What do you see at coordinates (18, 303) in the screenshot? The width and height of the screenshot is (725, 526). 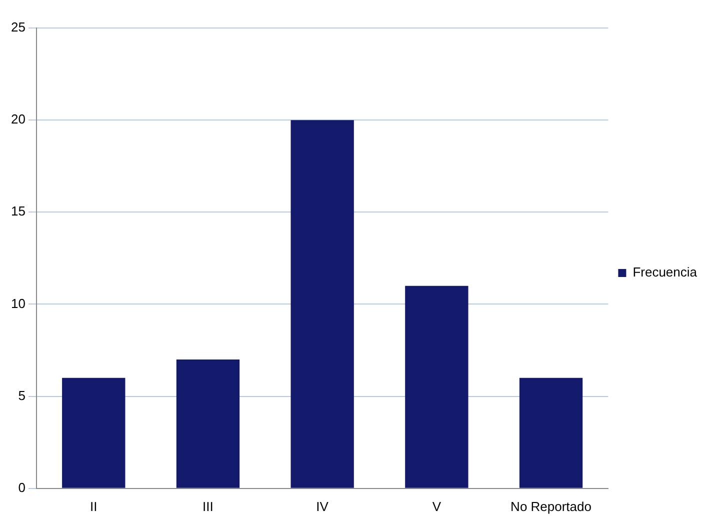 I see `y-tick-label: 10` at bounding box center [18, 303].